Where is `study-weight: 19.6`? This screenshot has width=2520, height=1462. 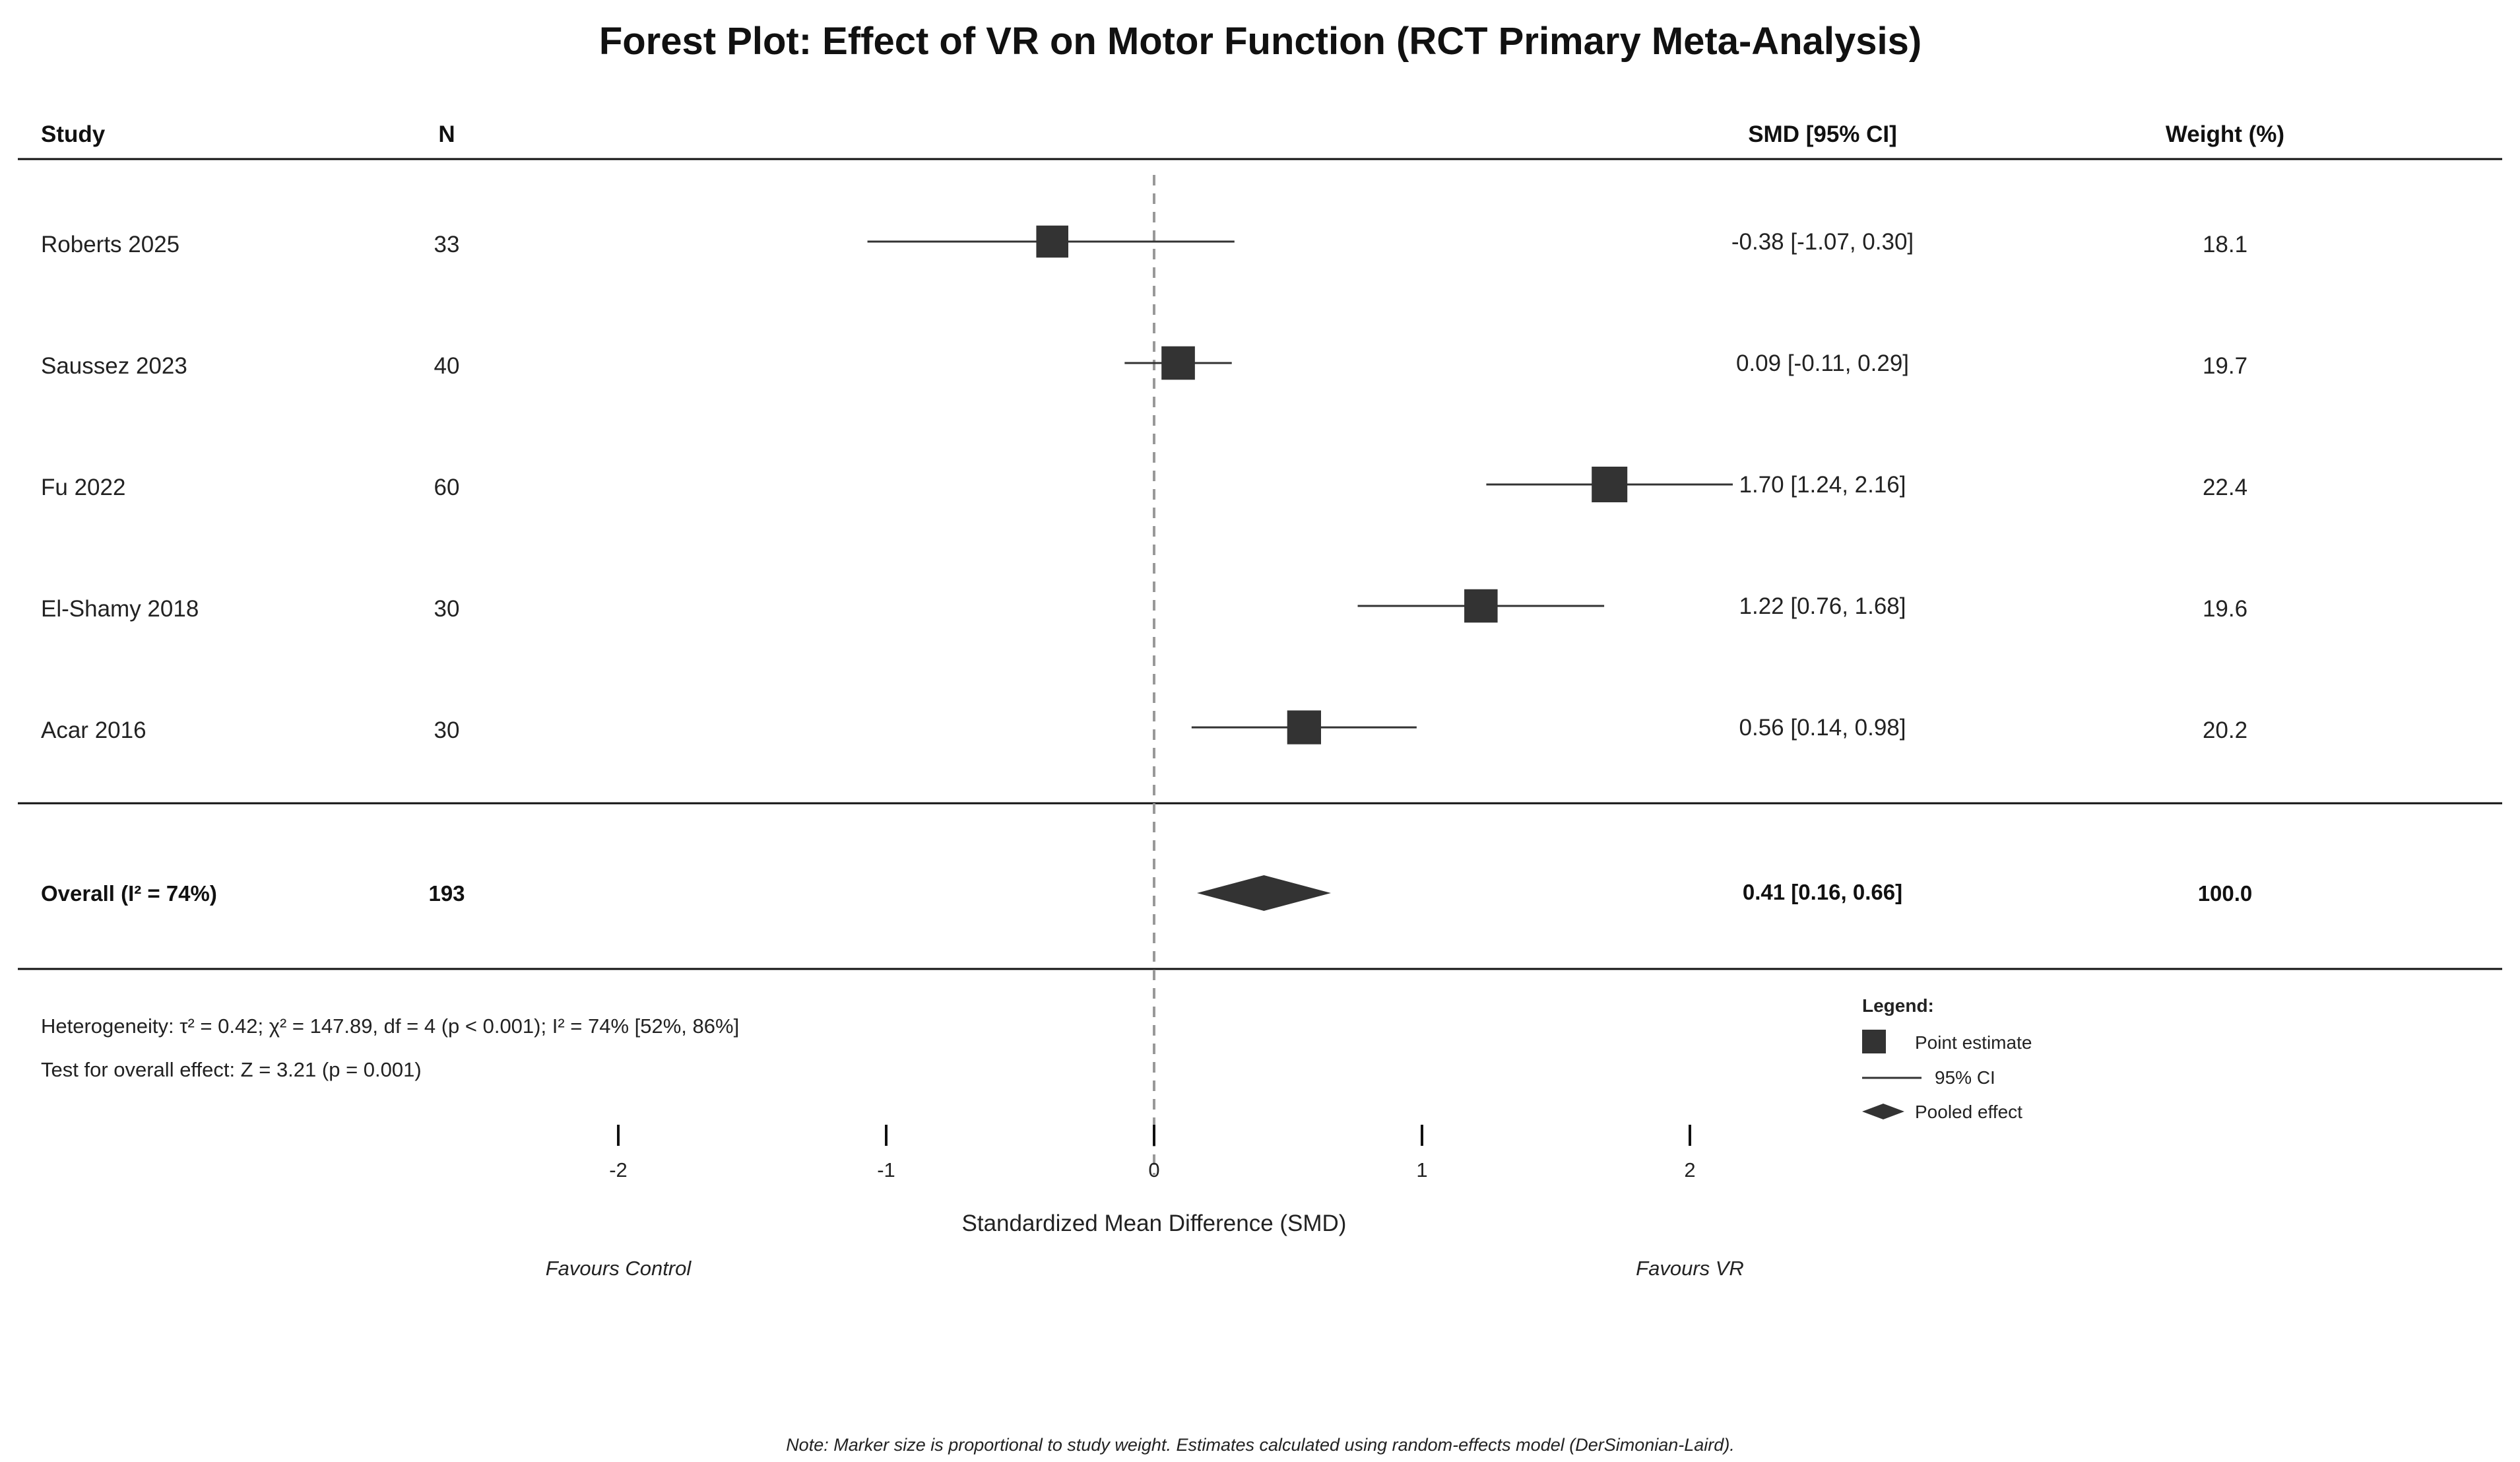
study-weight: 19.6 is located at coordinates (2225, 609).